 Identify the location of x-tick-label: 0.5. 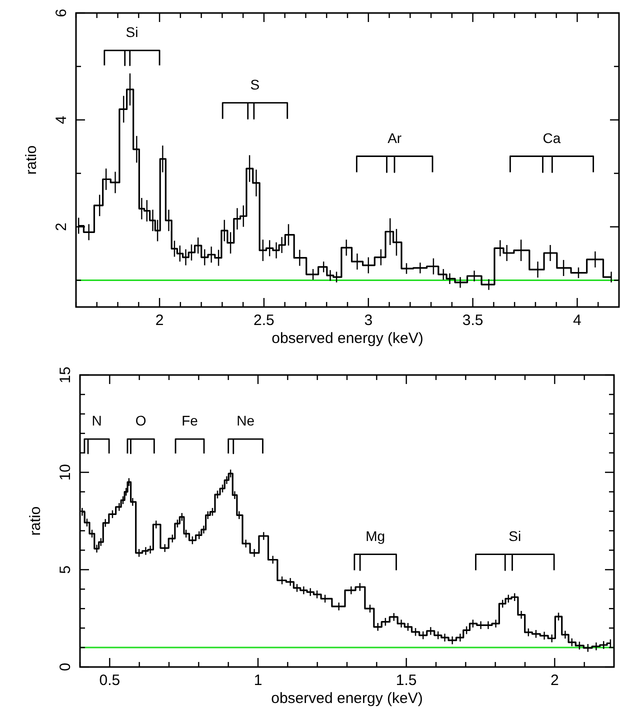
(109, 680).